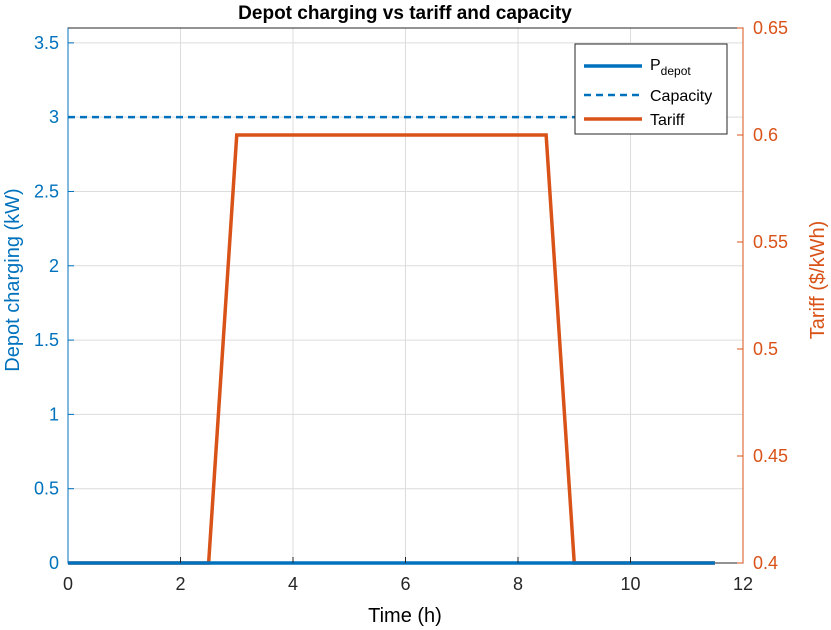 The height and width of the screenshot is (630, 831). Describe the element at coordinates (518, 584) in the screenshot. I see `x-tick-label: 8` at that location.